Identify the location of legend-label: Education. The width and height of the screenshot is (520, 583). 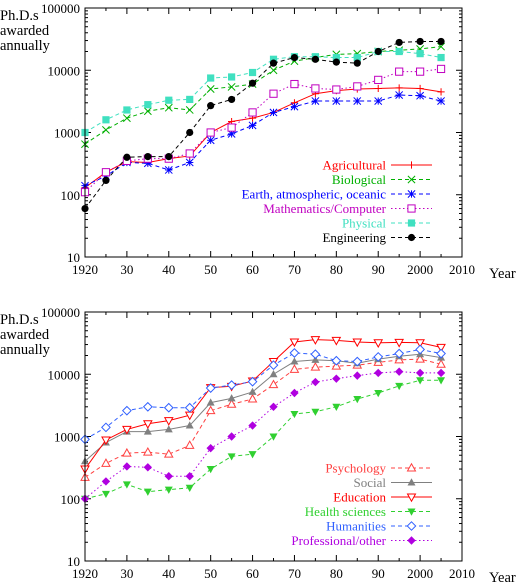
(359, 497).